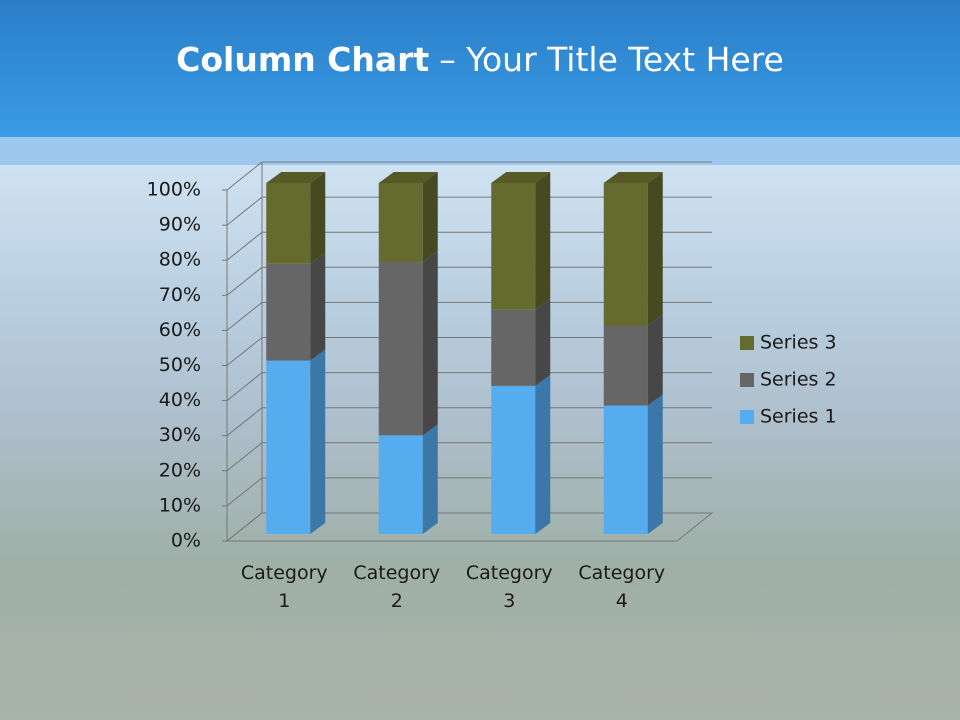 The height and width of the screenshot is (720, 960). I want to click on y-tick-label: 60%, so click(180, 330).